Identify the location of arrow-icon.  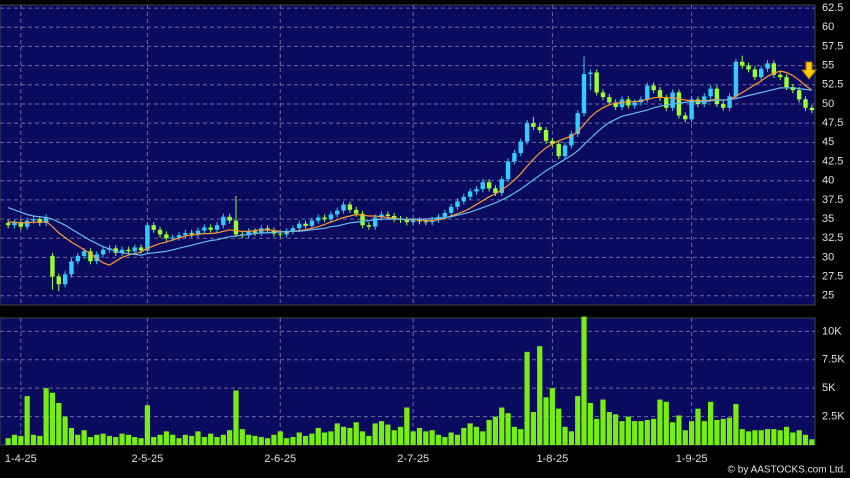
(809, 70).